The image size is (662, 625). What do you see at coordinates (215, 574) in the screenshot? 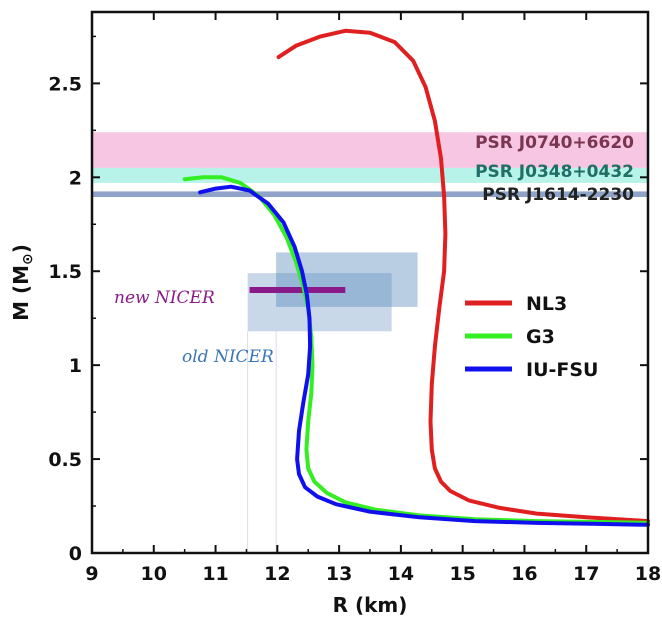
I see `x-tick-label-2: 11` at bounding box center [215, 574].